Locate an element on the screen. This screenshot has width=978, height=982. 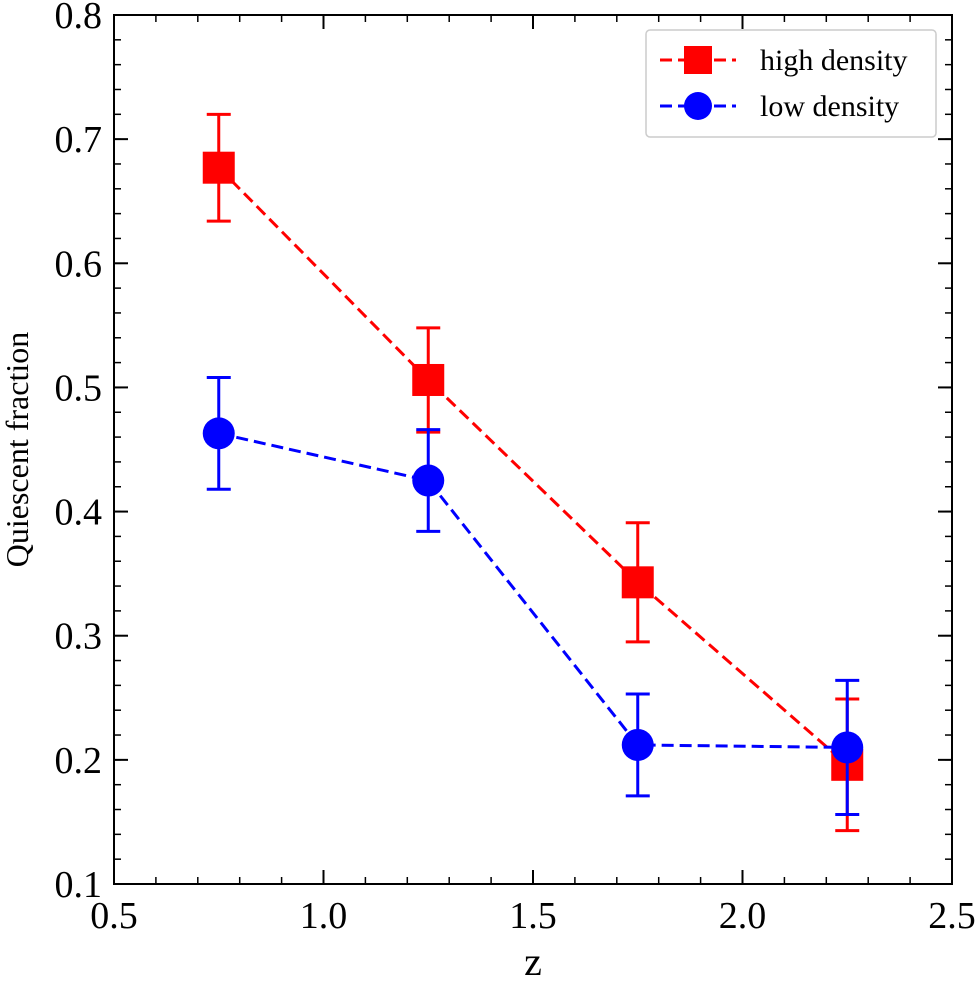
legend: high density low density is located at coordinates (791, 83).